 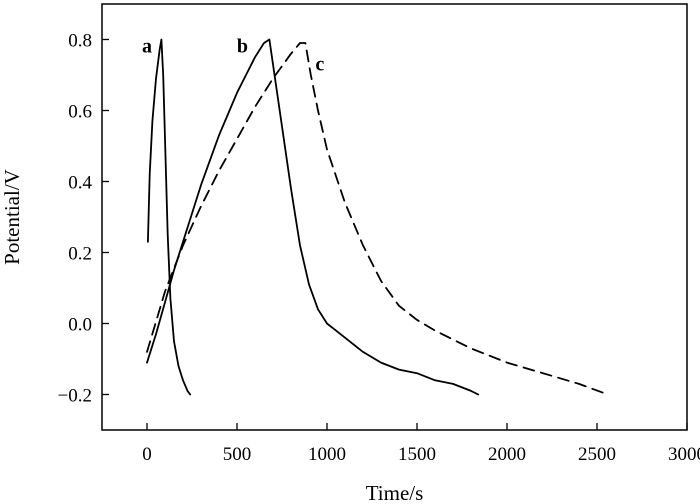 I want to click on y-tick-label: 0.2, so click(x=80, y=254).